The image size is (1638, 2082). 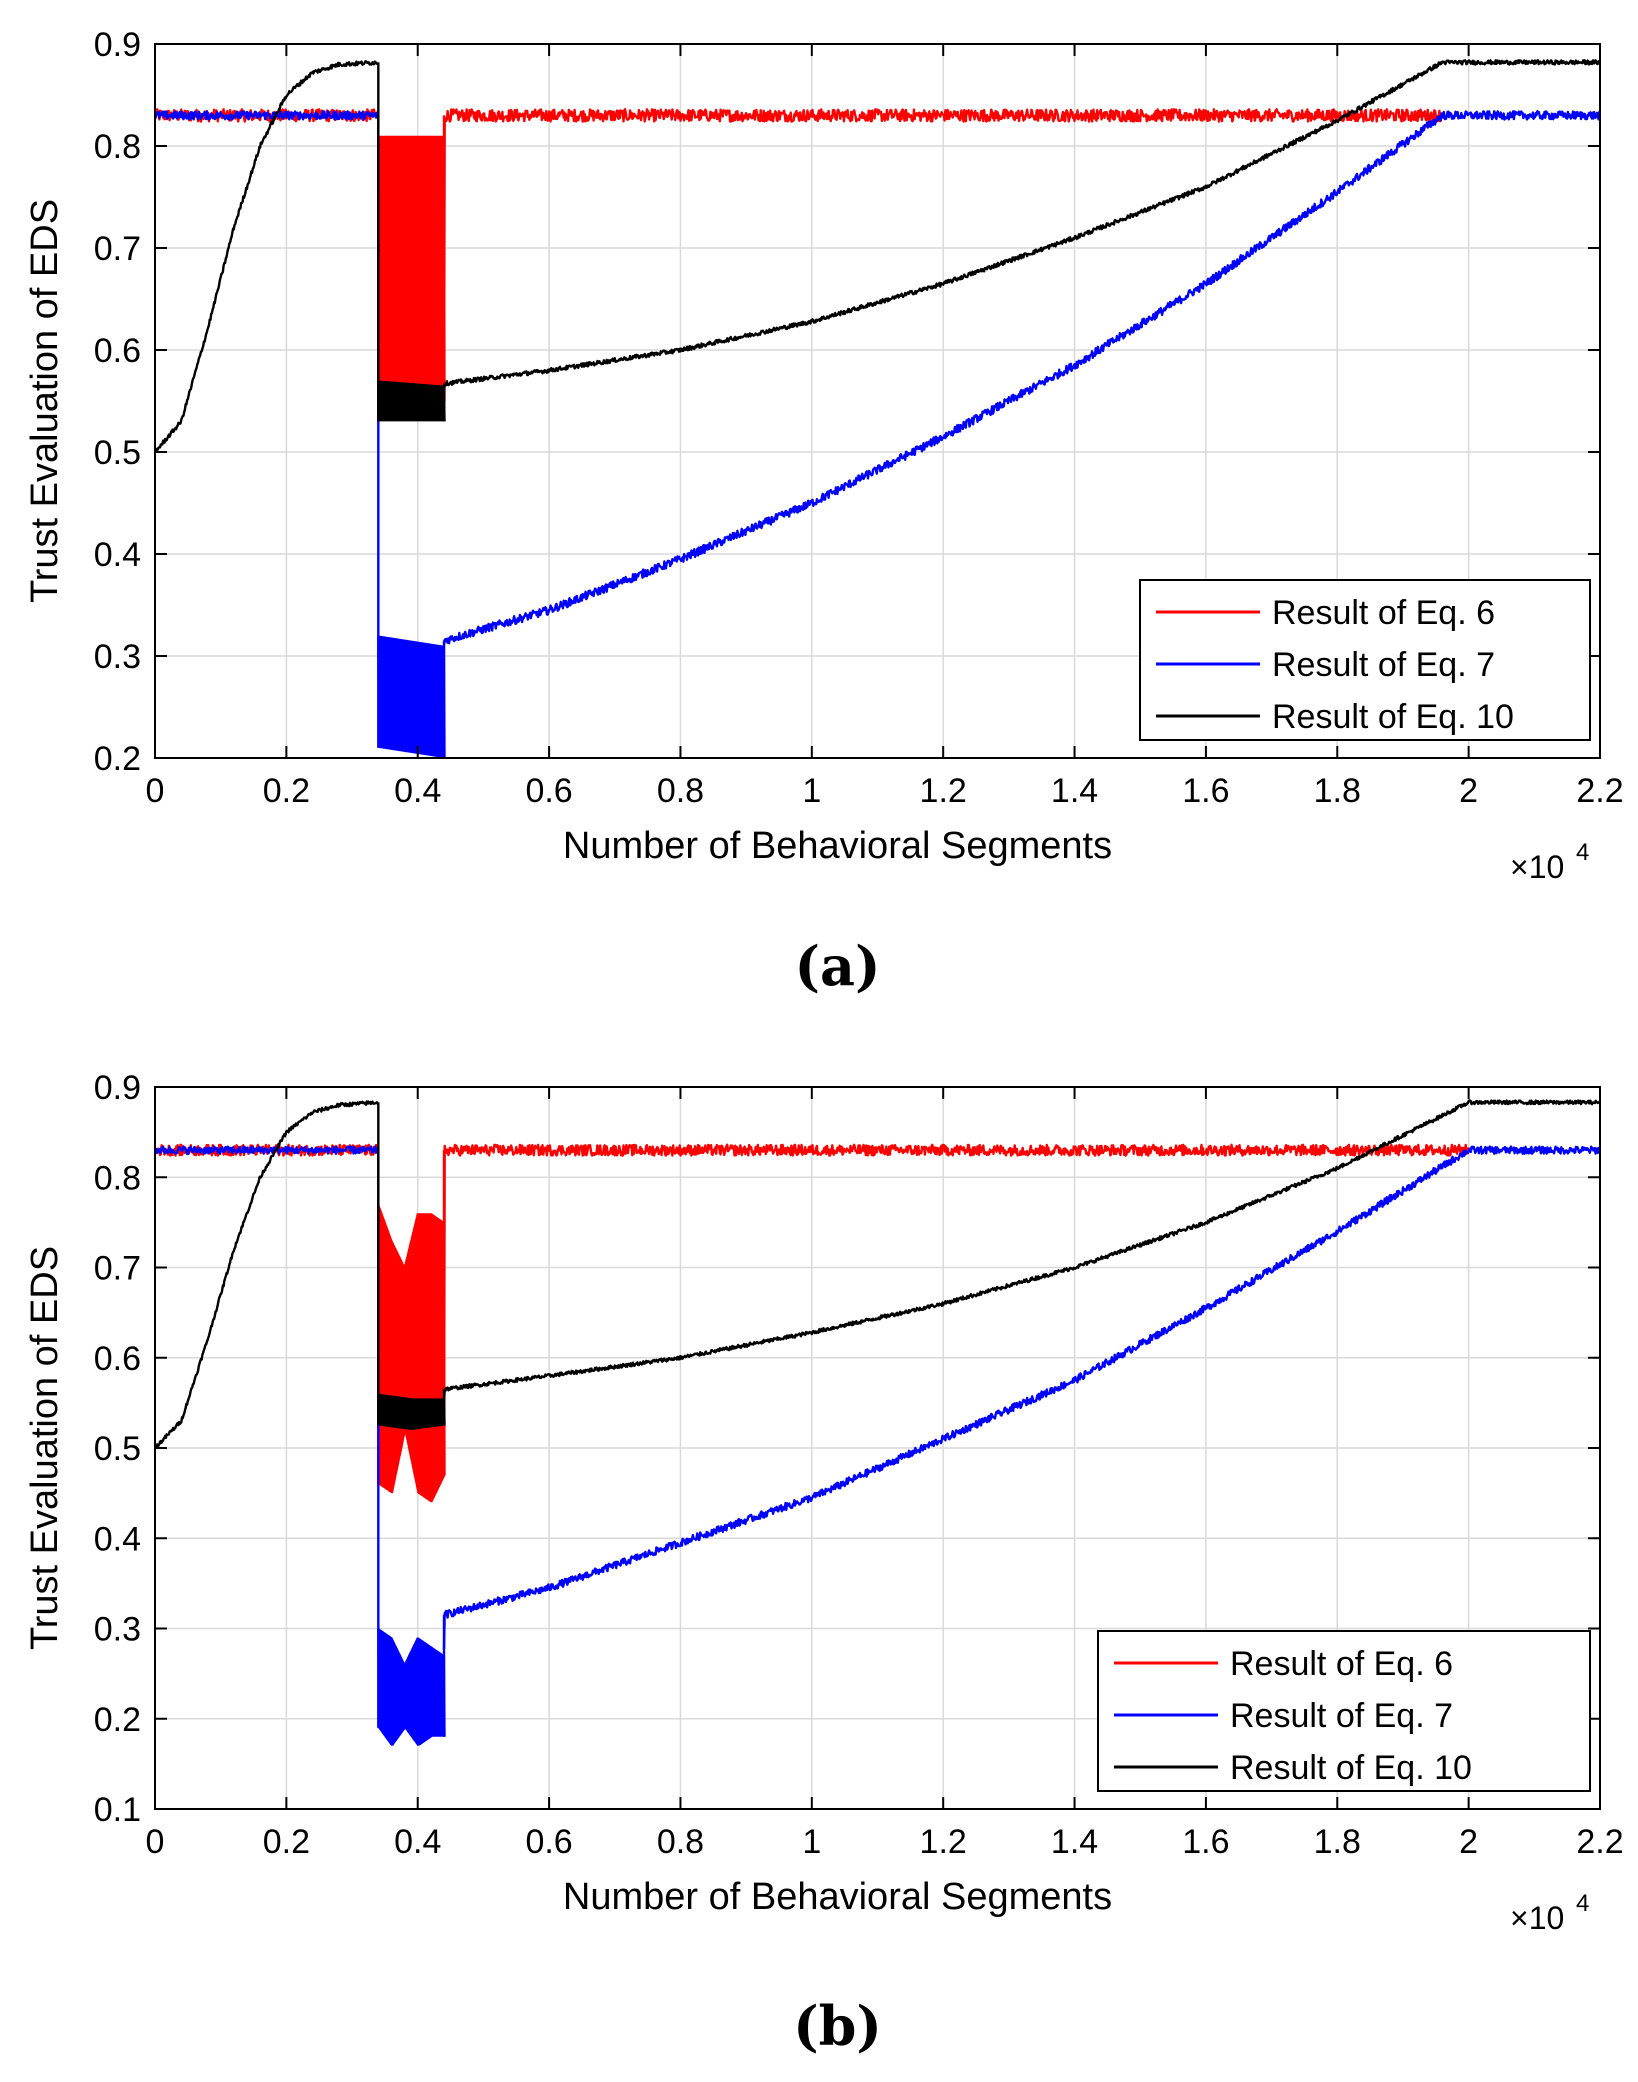 I want to click on panel-caption: (a), so click(x=837, y=966).